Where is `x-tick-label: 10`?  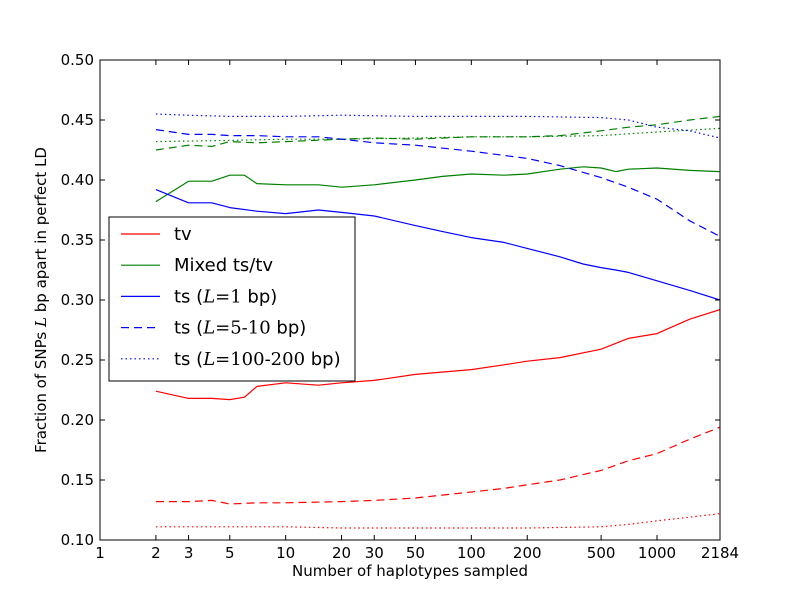 x-tick-label: 10 is located at coordinates (285, 553).